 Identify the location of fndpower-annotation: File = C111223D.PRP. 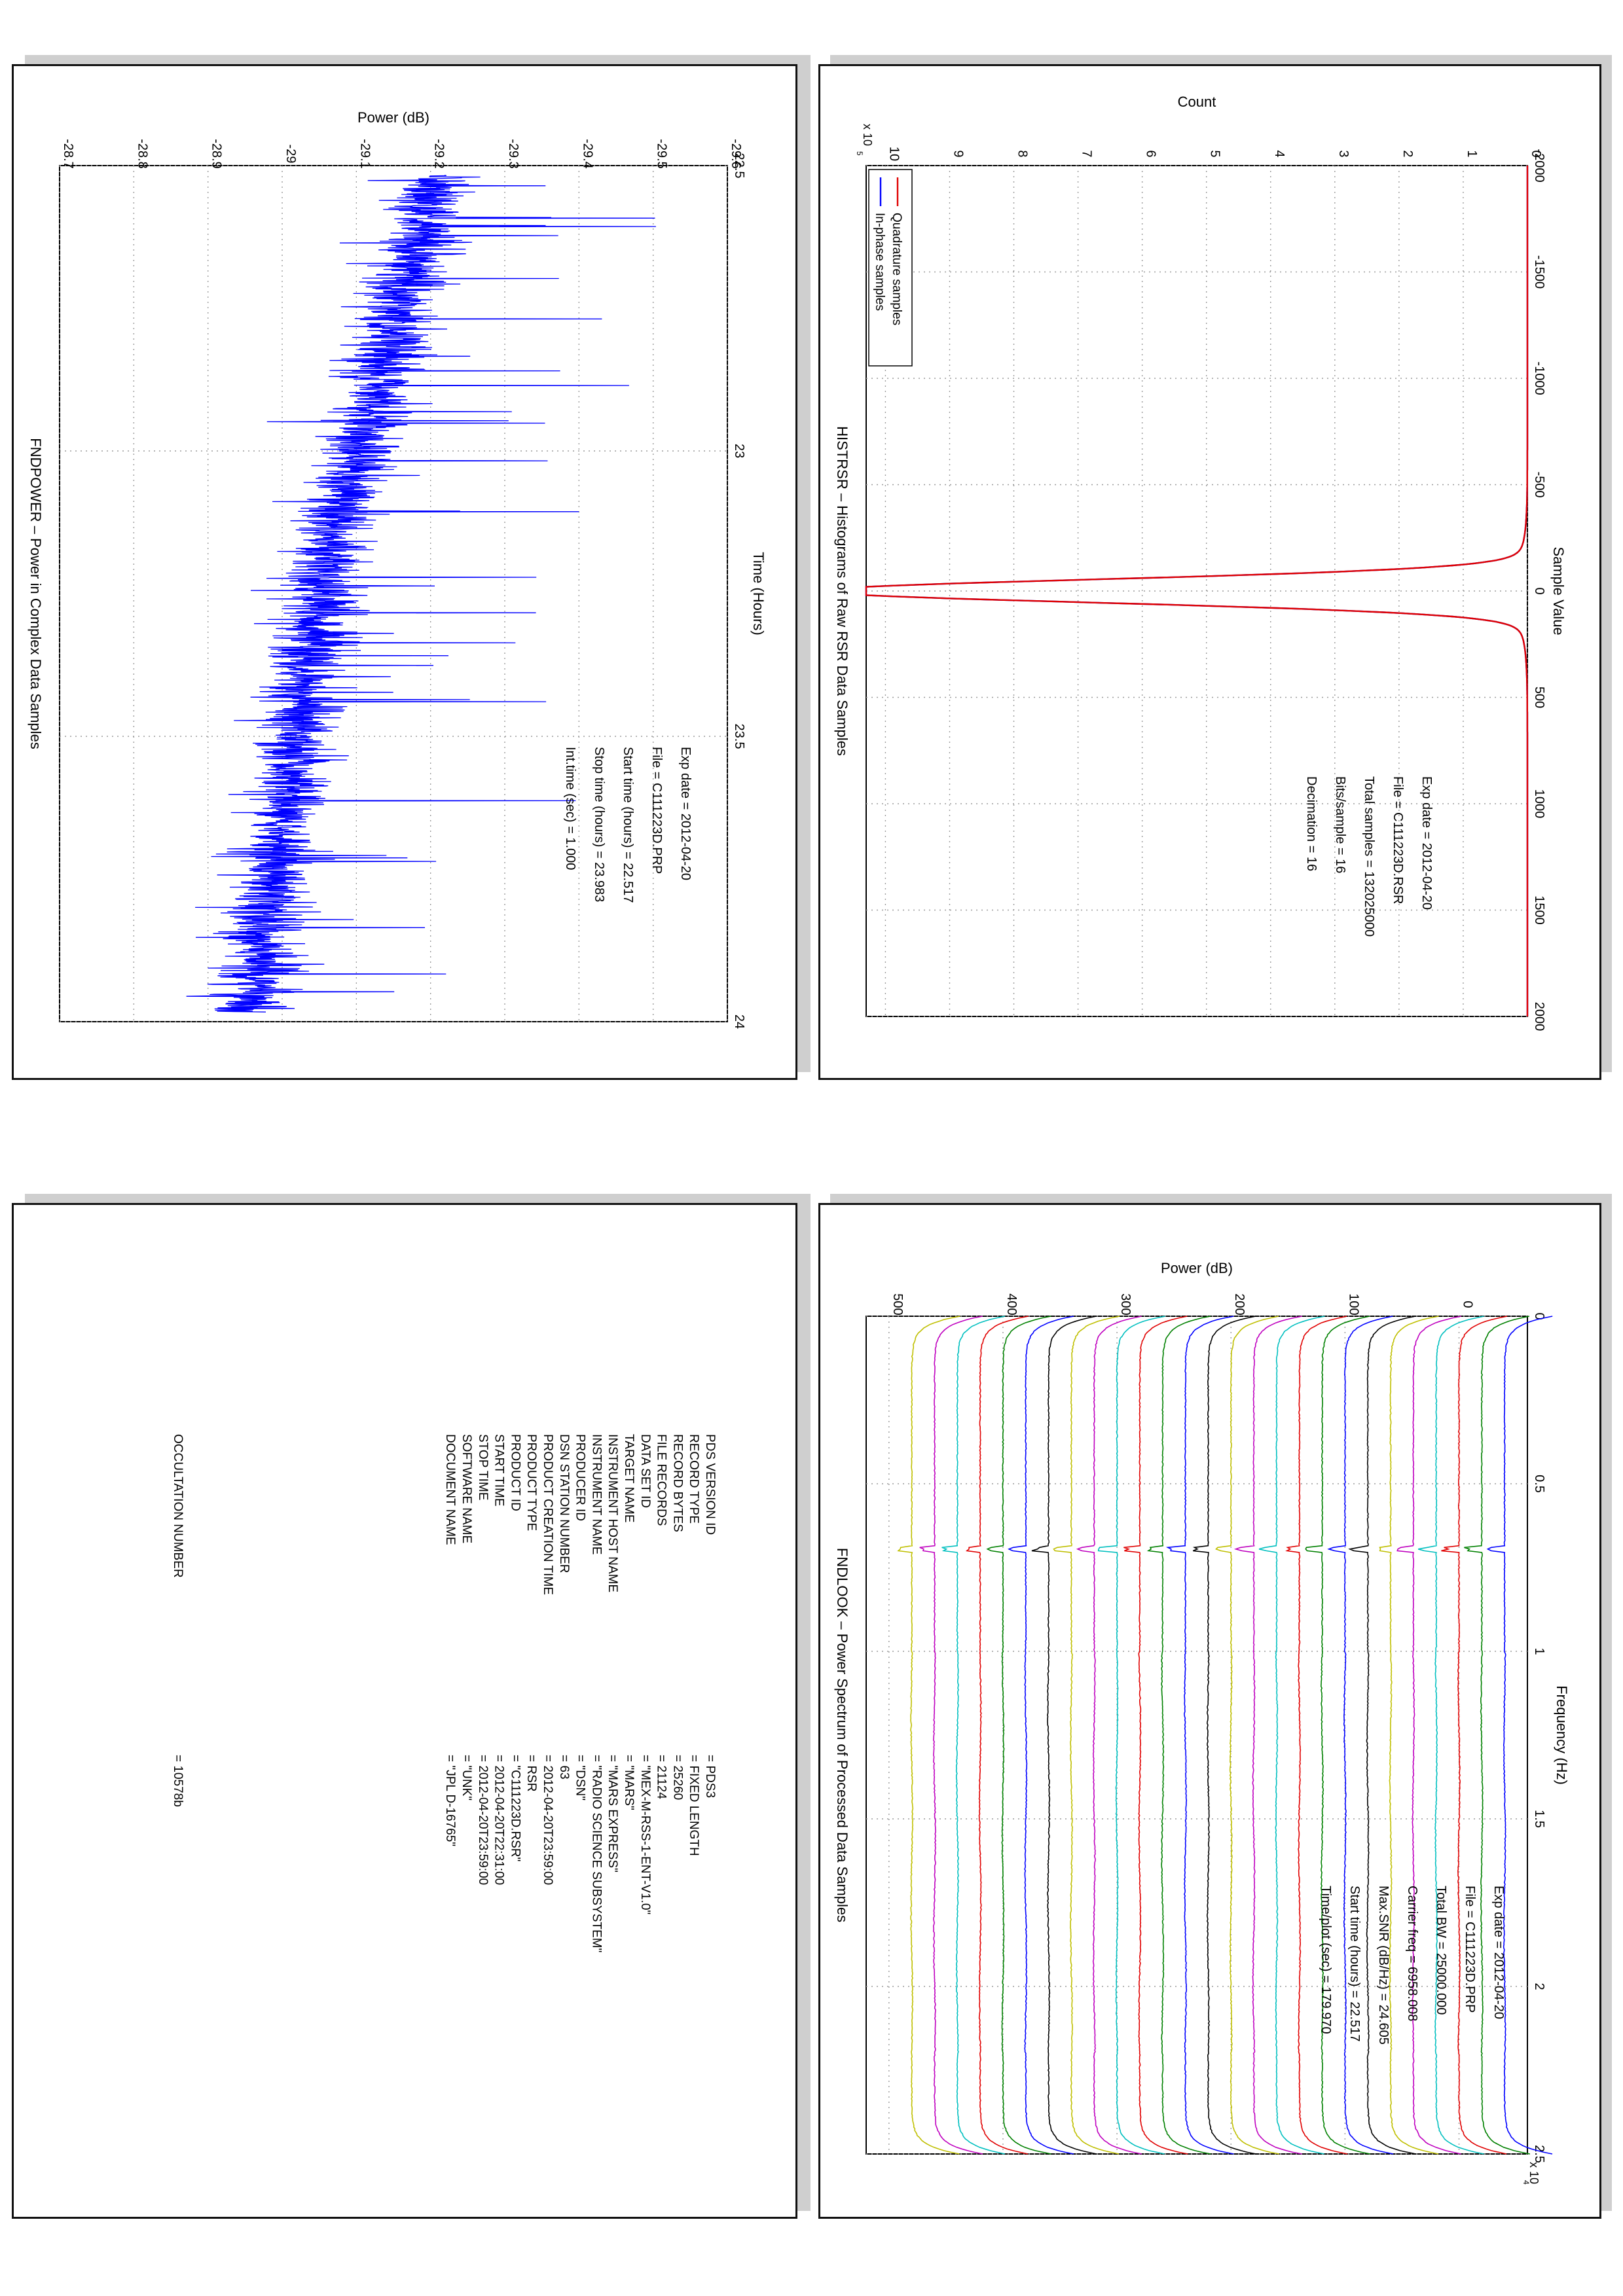
(656, 810).